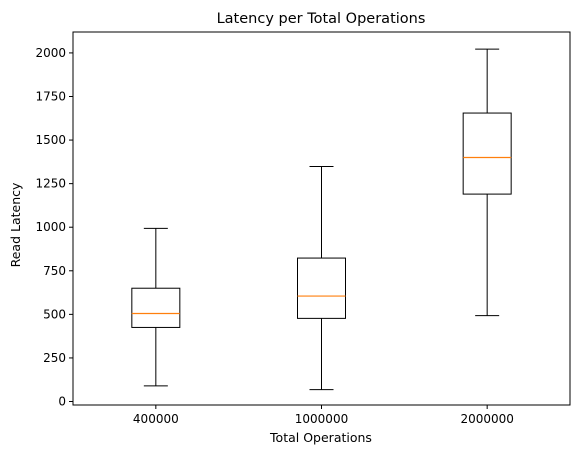 Image resolution: width=583 pixels, height=455 pixels. What do you see at coordinates (321, 19) in the screenshot?
I see `chart-title: Latency per Total Operations` at bounding box center [321, 19].